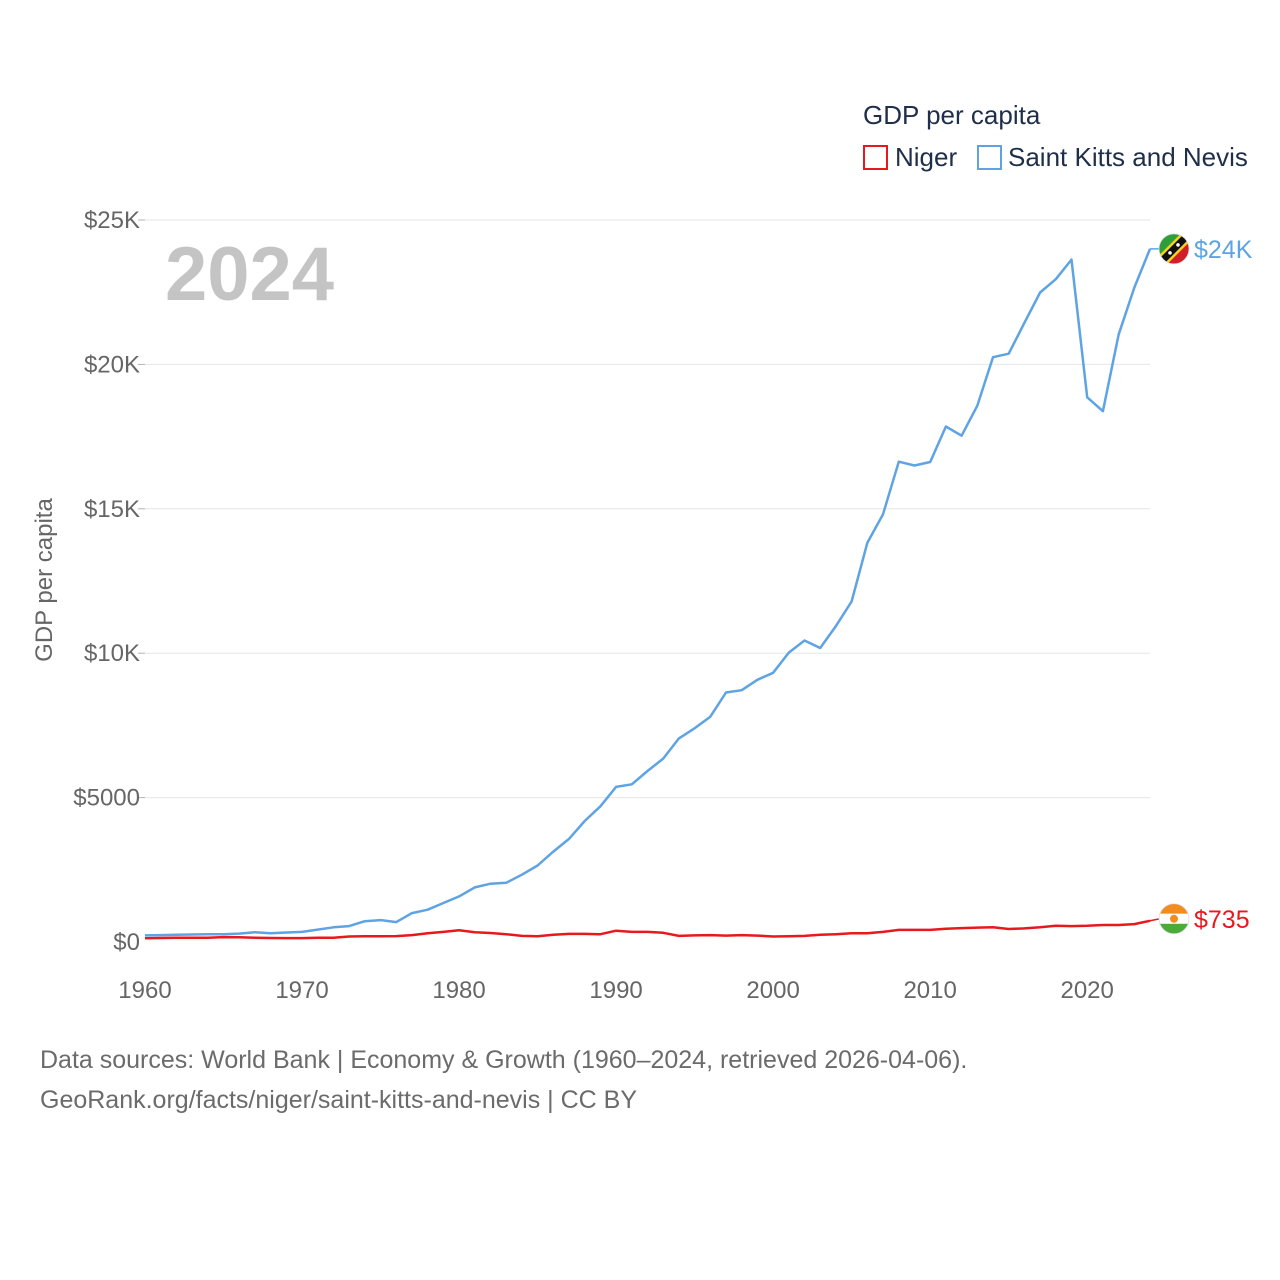 The image size is (1280, 1280). I want to click on x-tick-label: 2020, so click(1086, 990).